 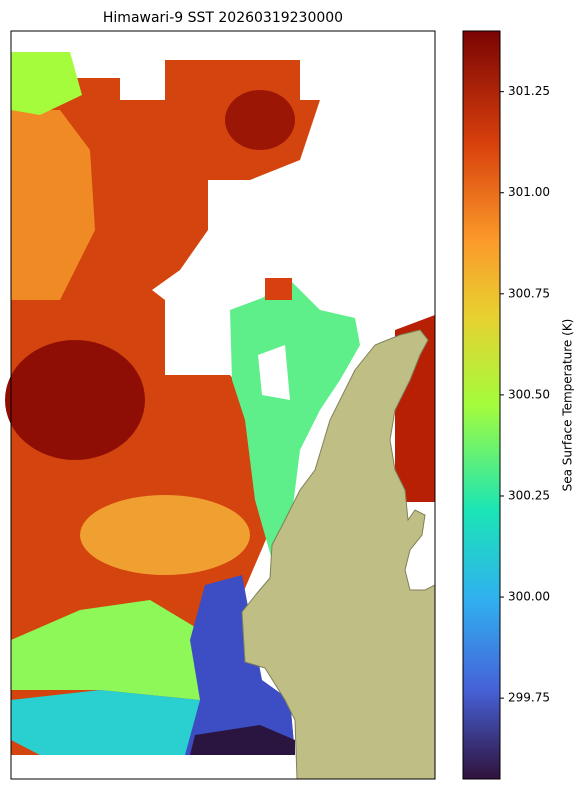 I want to click on colorbar-scale, so click(x=481, y=405).